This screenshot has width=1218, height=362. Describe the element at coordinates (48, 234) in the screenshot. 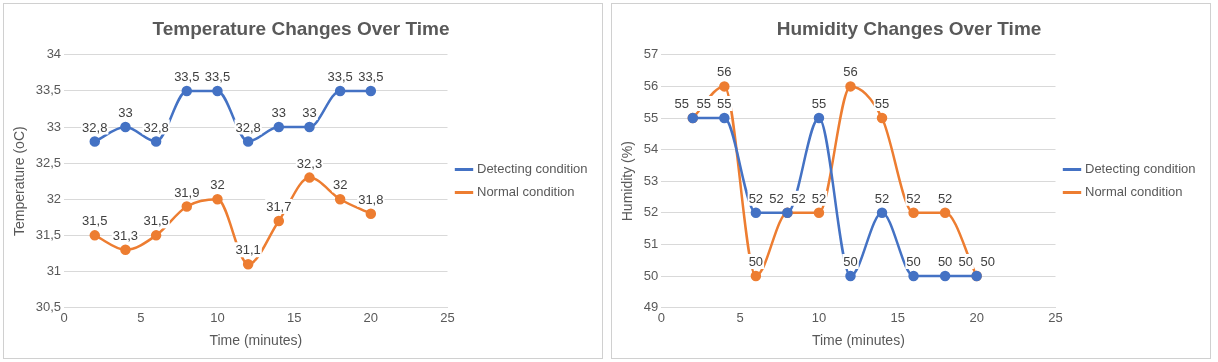

I see `y-tick-label: 31,5` at that location.